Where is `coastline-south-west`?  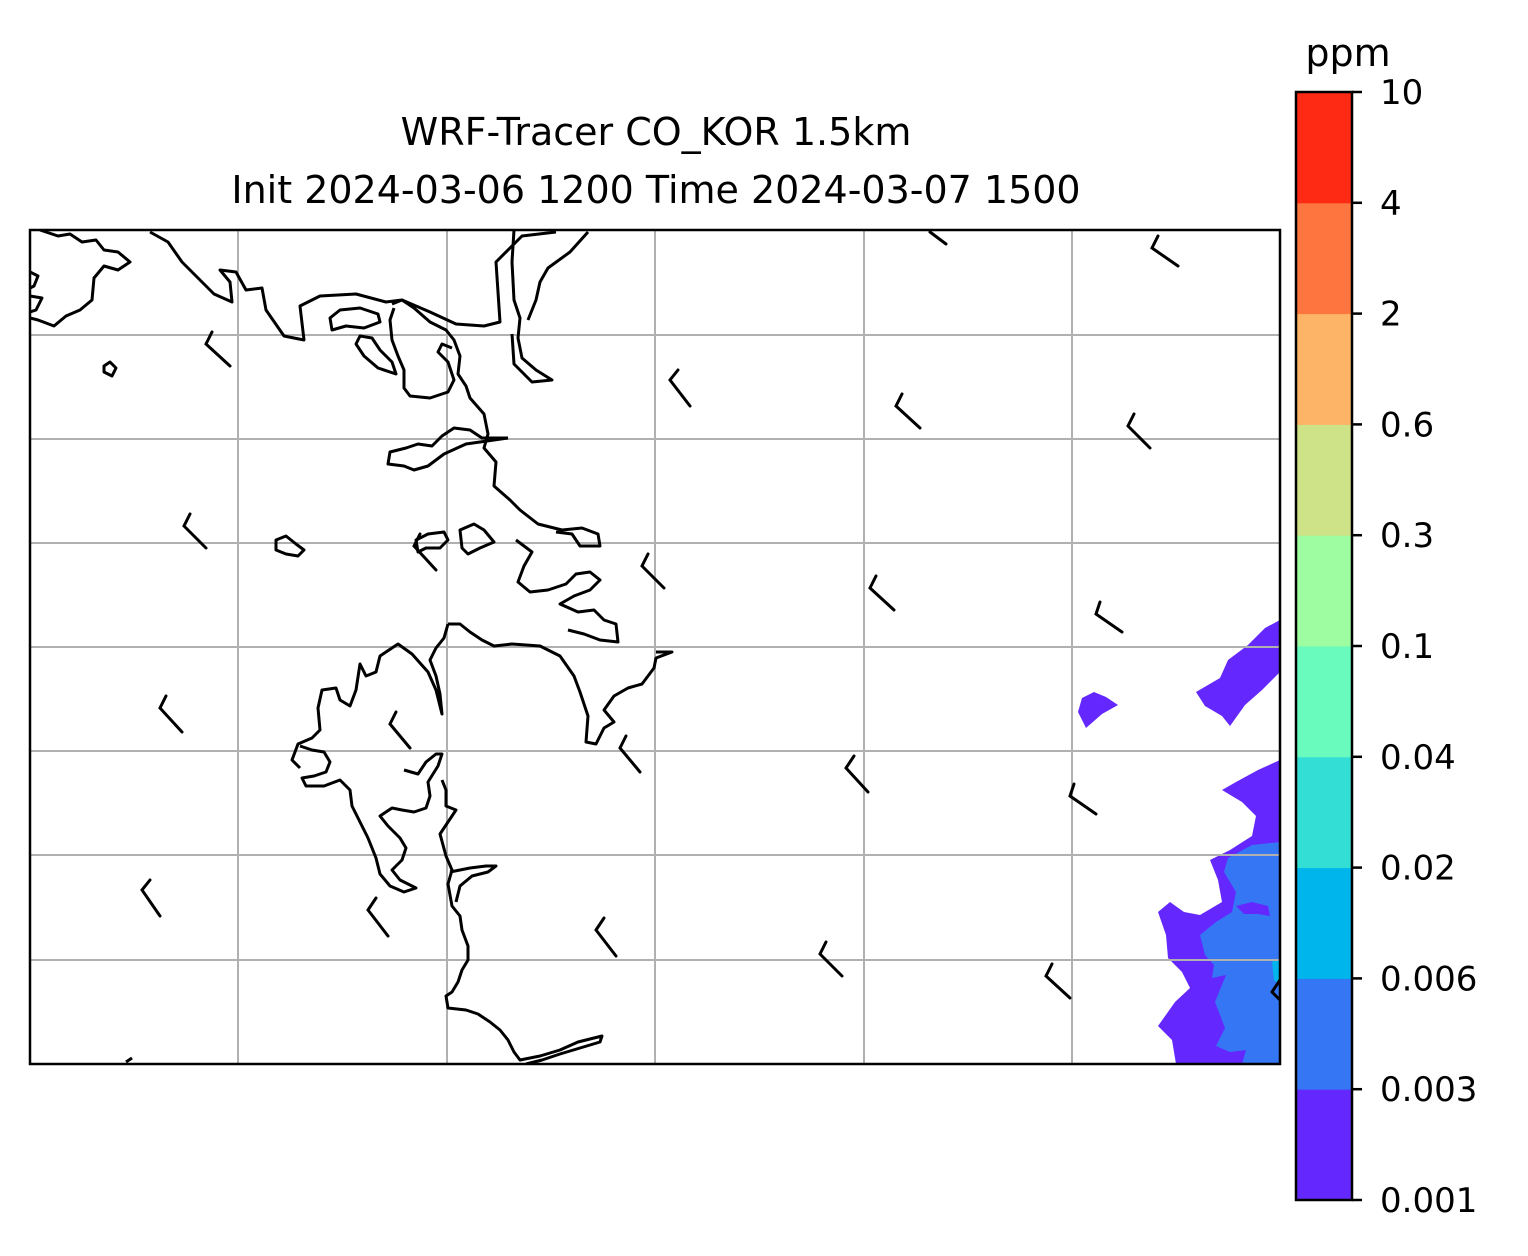 coastline-south-west is located at coordinates (370, 696).